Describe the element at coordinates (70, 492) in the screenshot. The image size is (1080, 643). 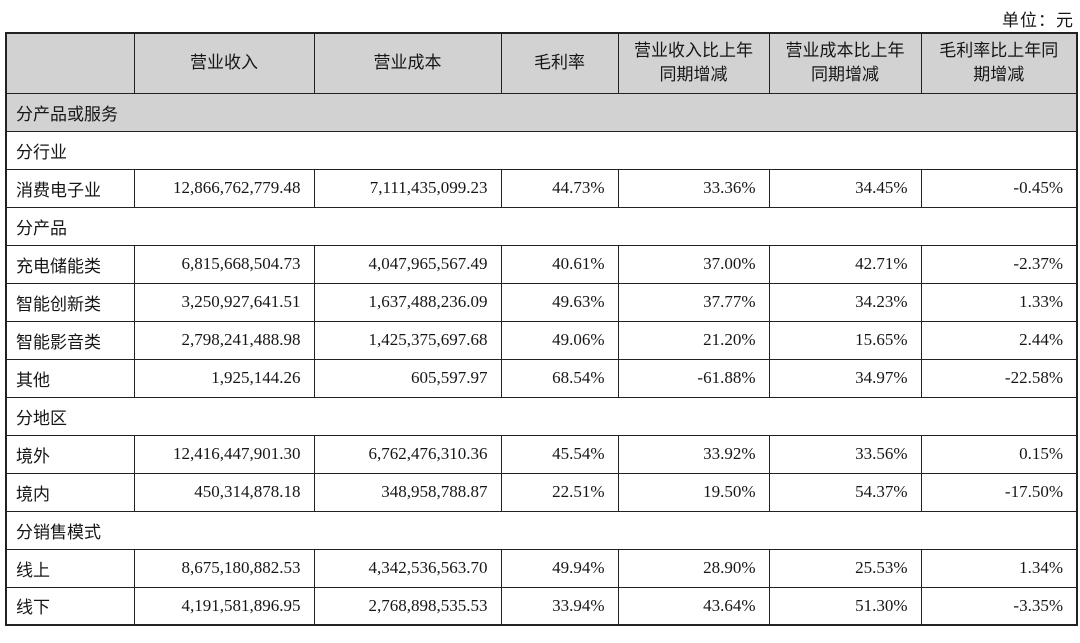
I see `row-label: 境内` at that location.